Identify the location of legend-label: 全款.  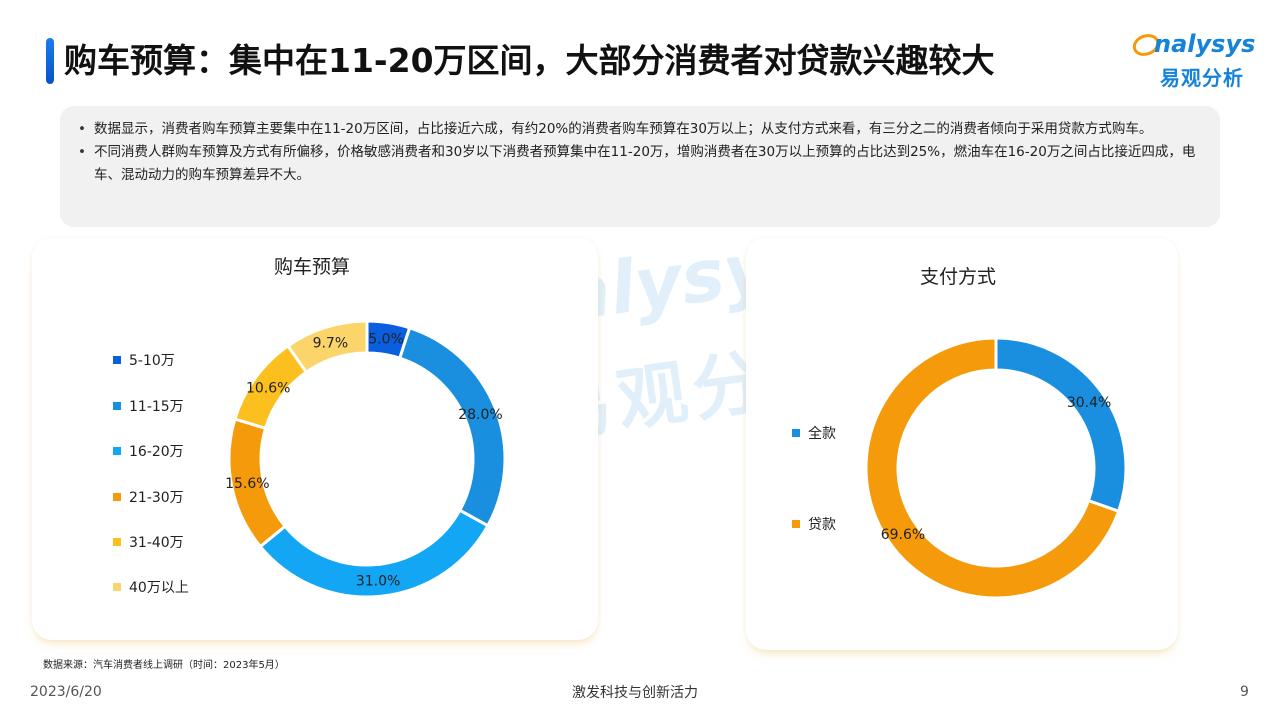
(822, 434).